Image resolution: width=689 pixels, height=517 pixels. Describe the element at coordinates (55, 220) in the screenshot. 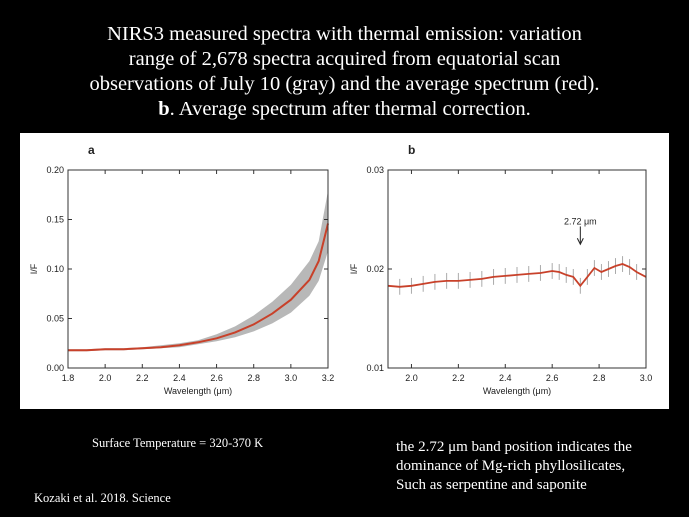

I see `y-tick-label: 0.15` at that location.